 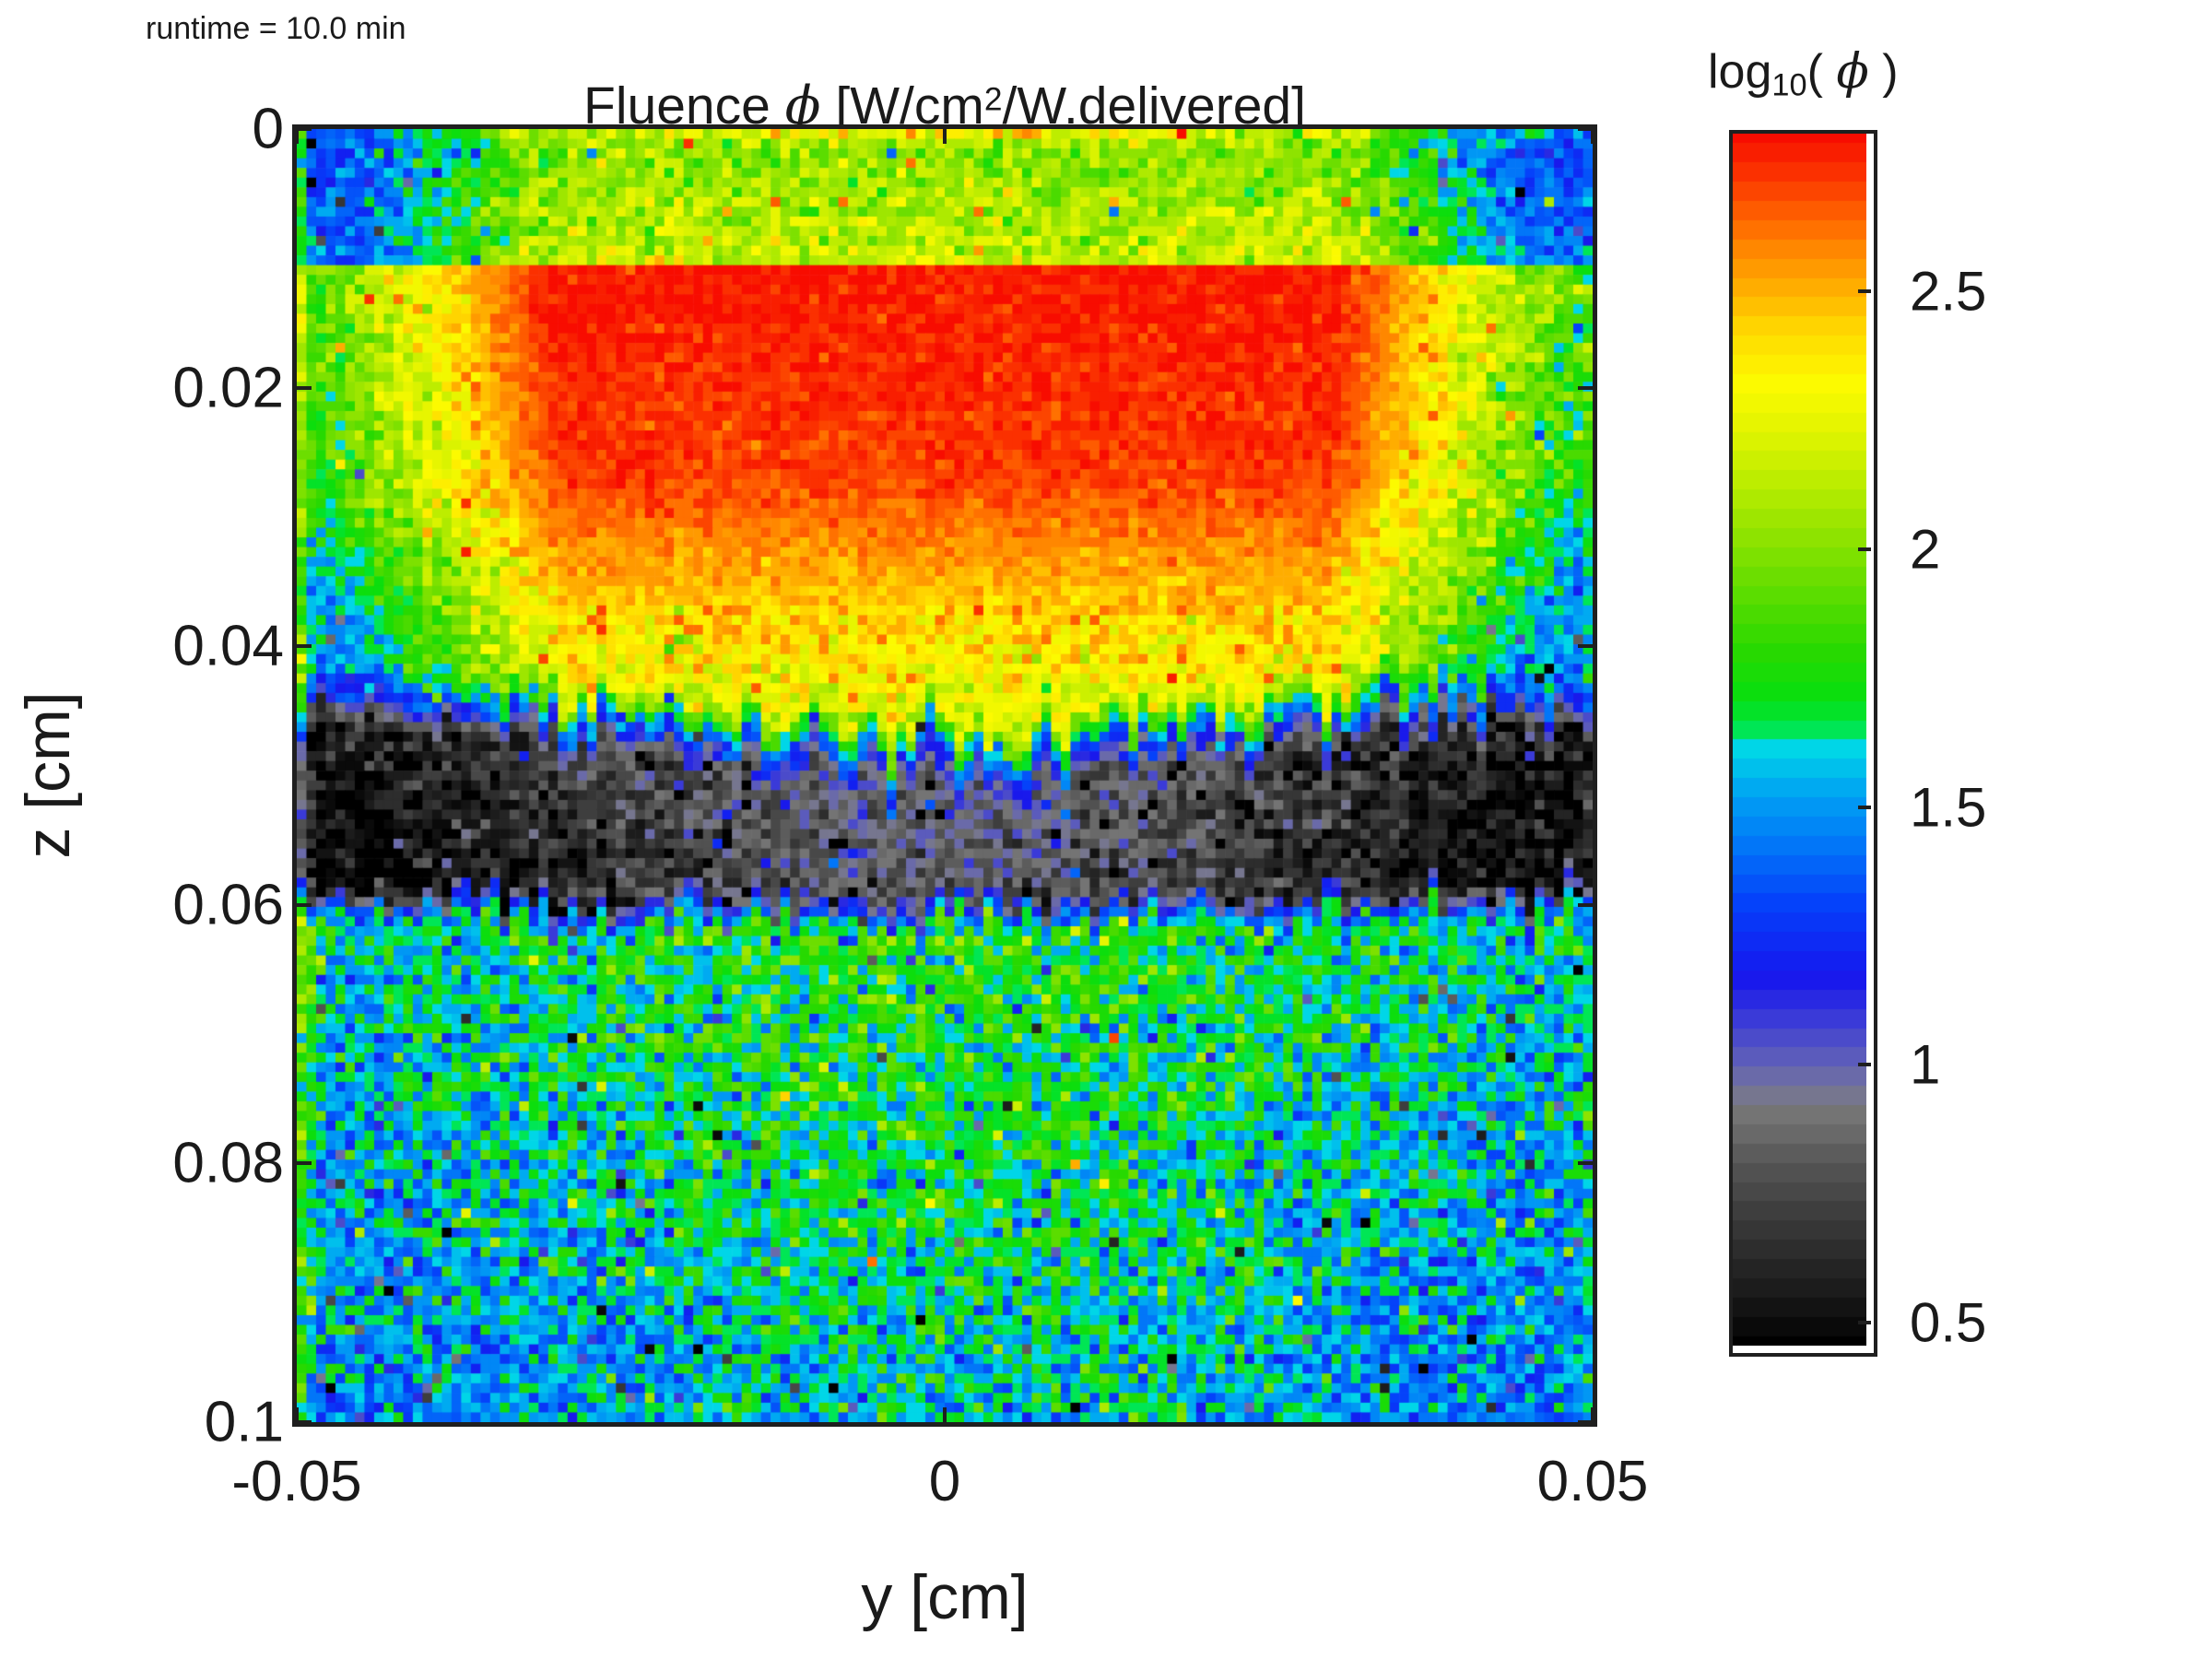 What do you see at coordinates (1740, 72) in the screenshot?
I see `colorbar-title-log: log` at bounding box center [1740, 72].